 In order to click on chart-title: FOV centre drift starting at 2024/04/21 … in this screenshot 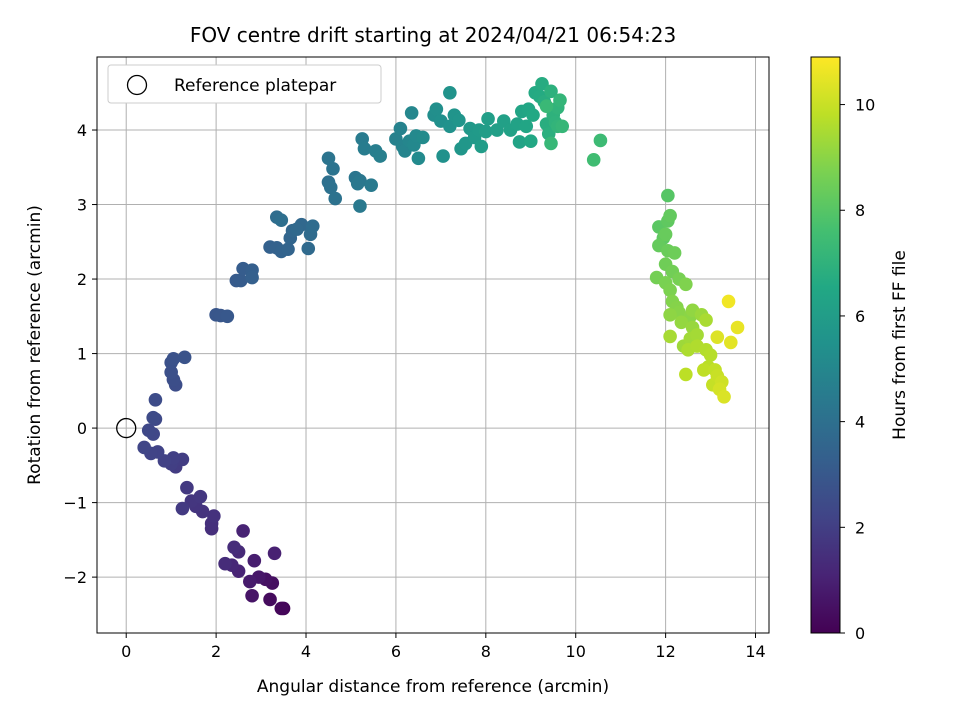, I will do `click(433, 35)`.